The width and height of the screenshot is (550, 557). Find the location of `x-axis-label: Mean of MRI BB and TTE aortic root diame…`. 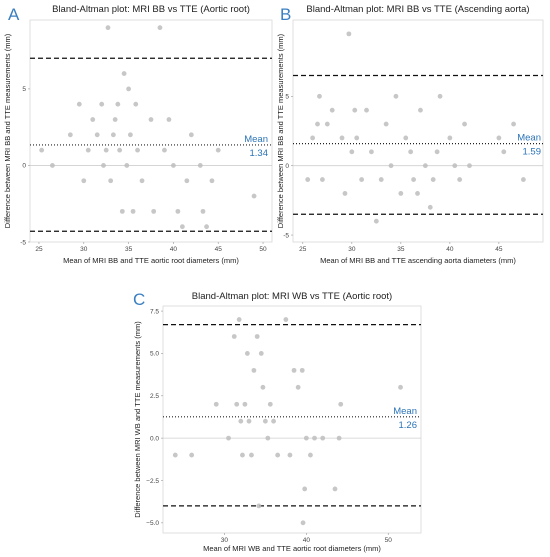

x-axis-label: Mean of MRI BB and TTE aortic root diame… is located at coordinates (151, 260).